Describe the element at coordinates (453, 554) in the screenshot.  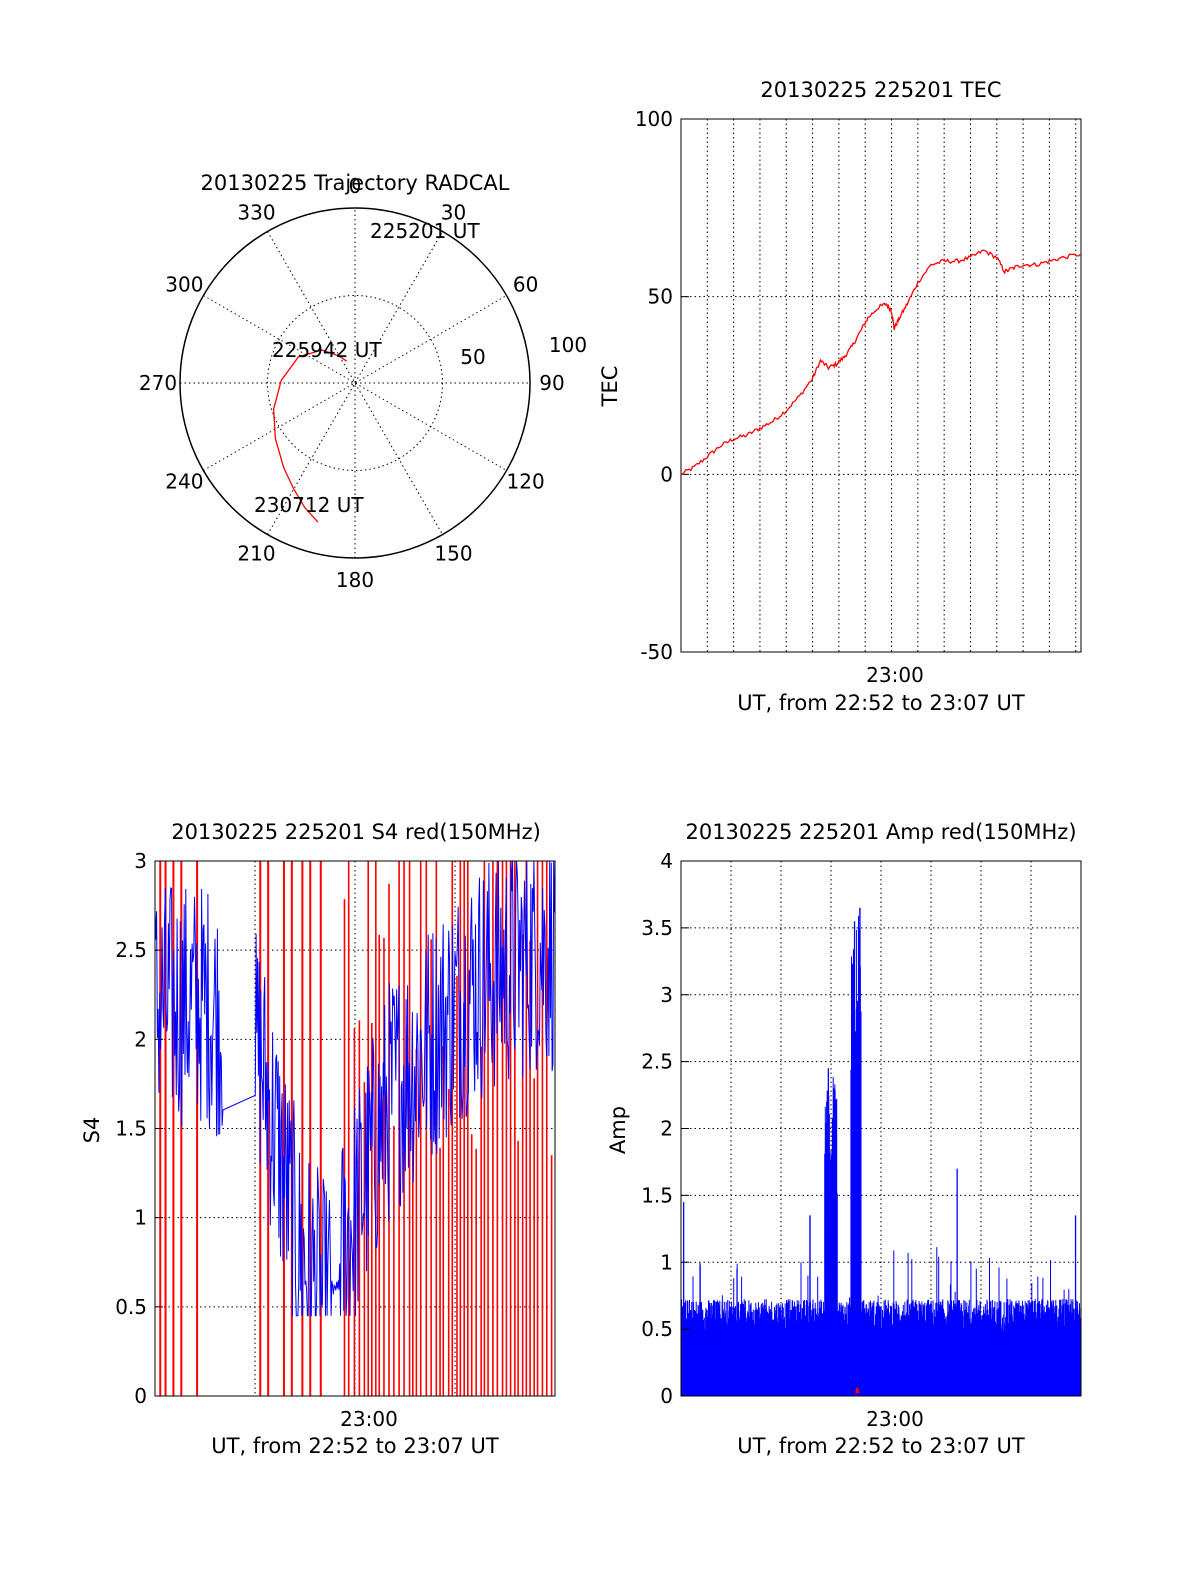
I see `polar-azimuth-label: 150` at that location.